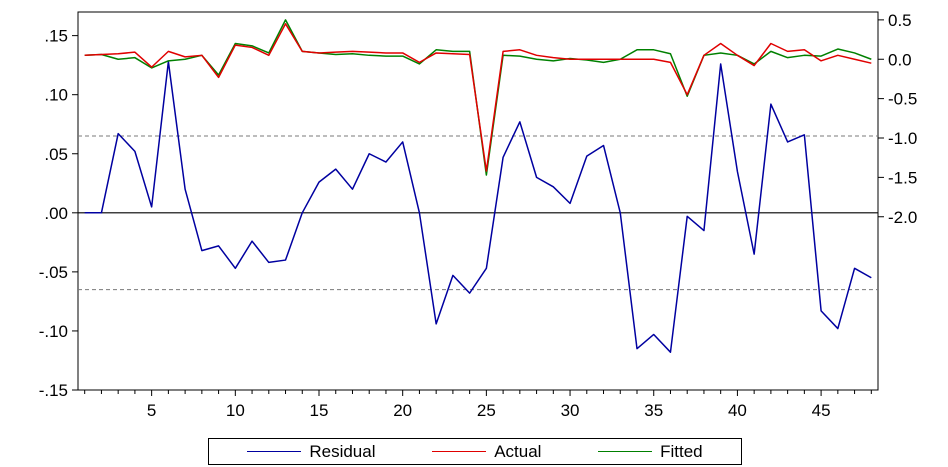 The height and width of the screenshot is (467, 948). Describe the element at coordinates (151, 410) in the screenshot. I see `x-tick-label: 5` at that location.